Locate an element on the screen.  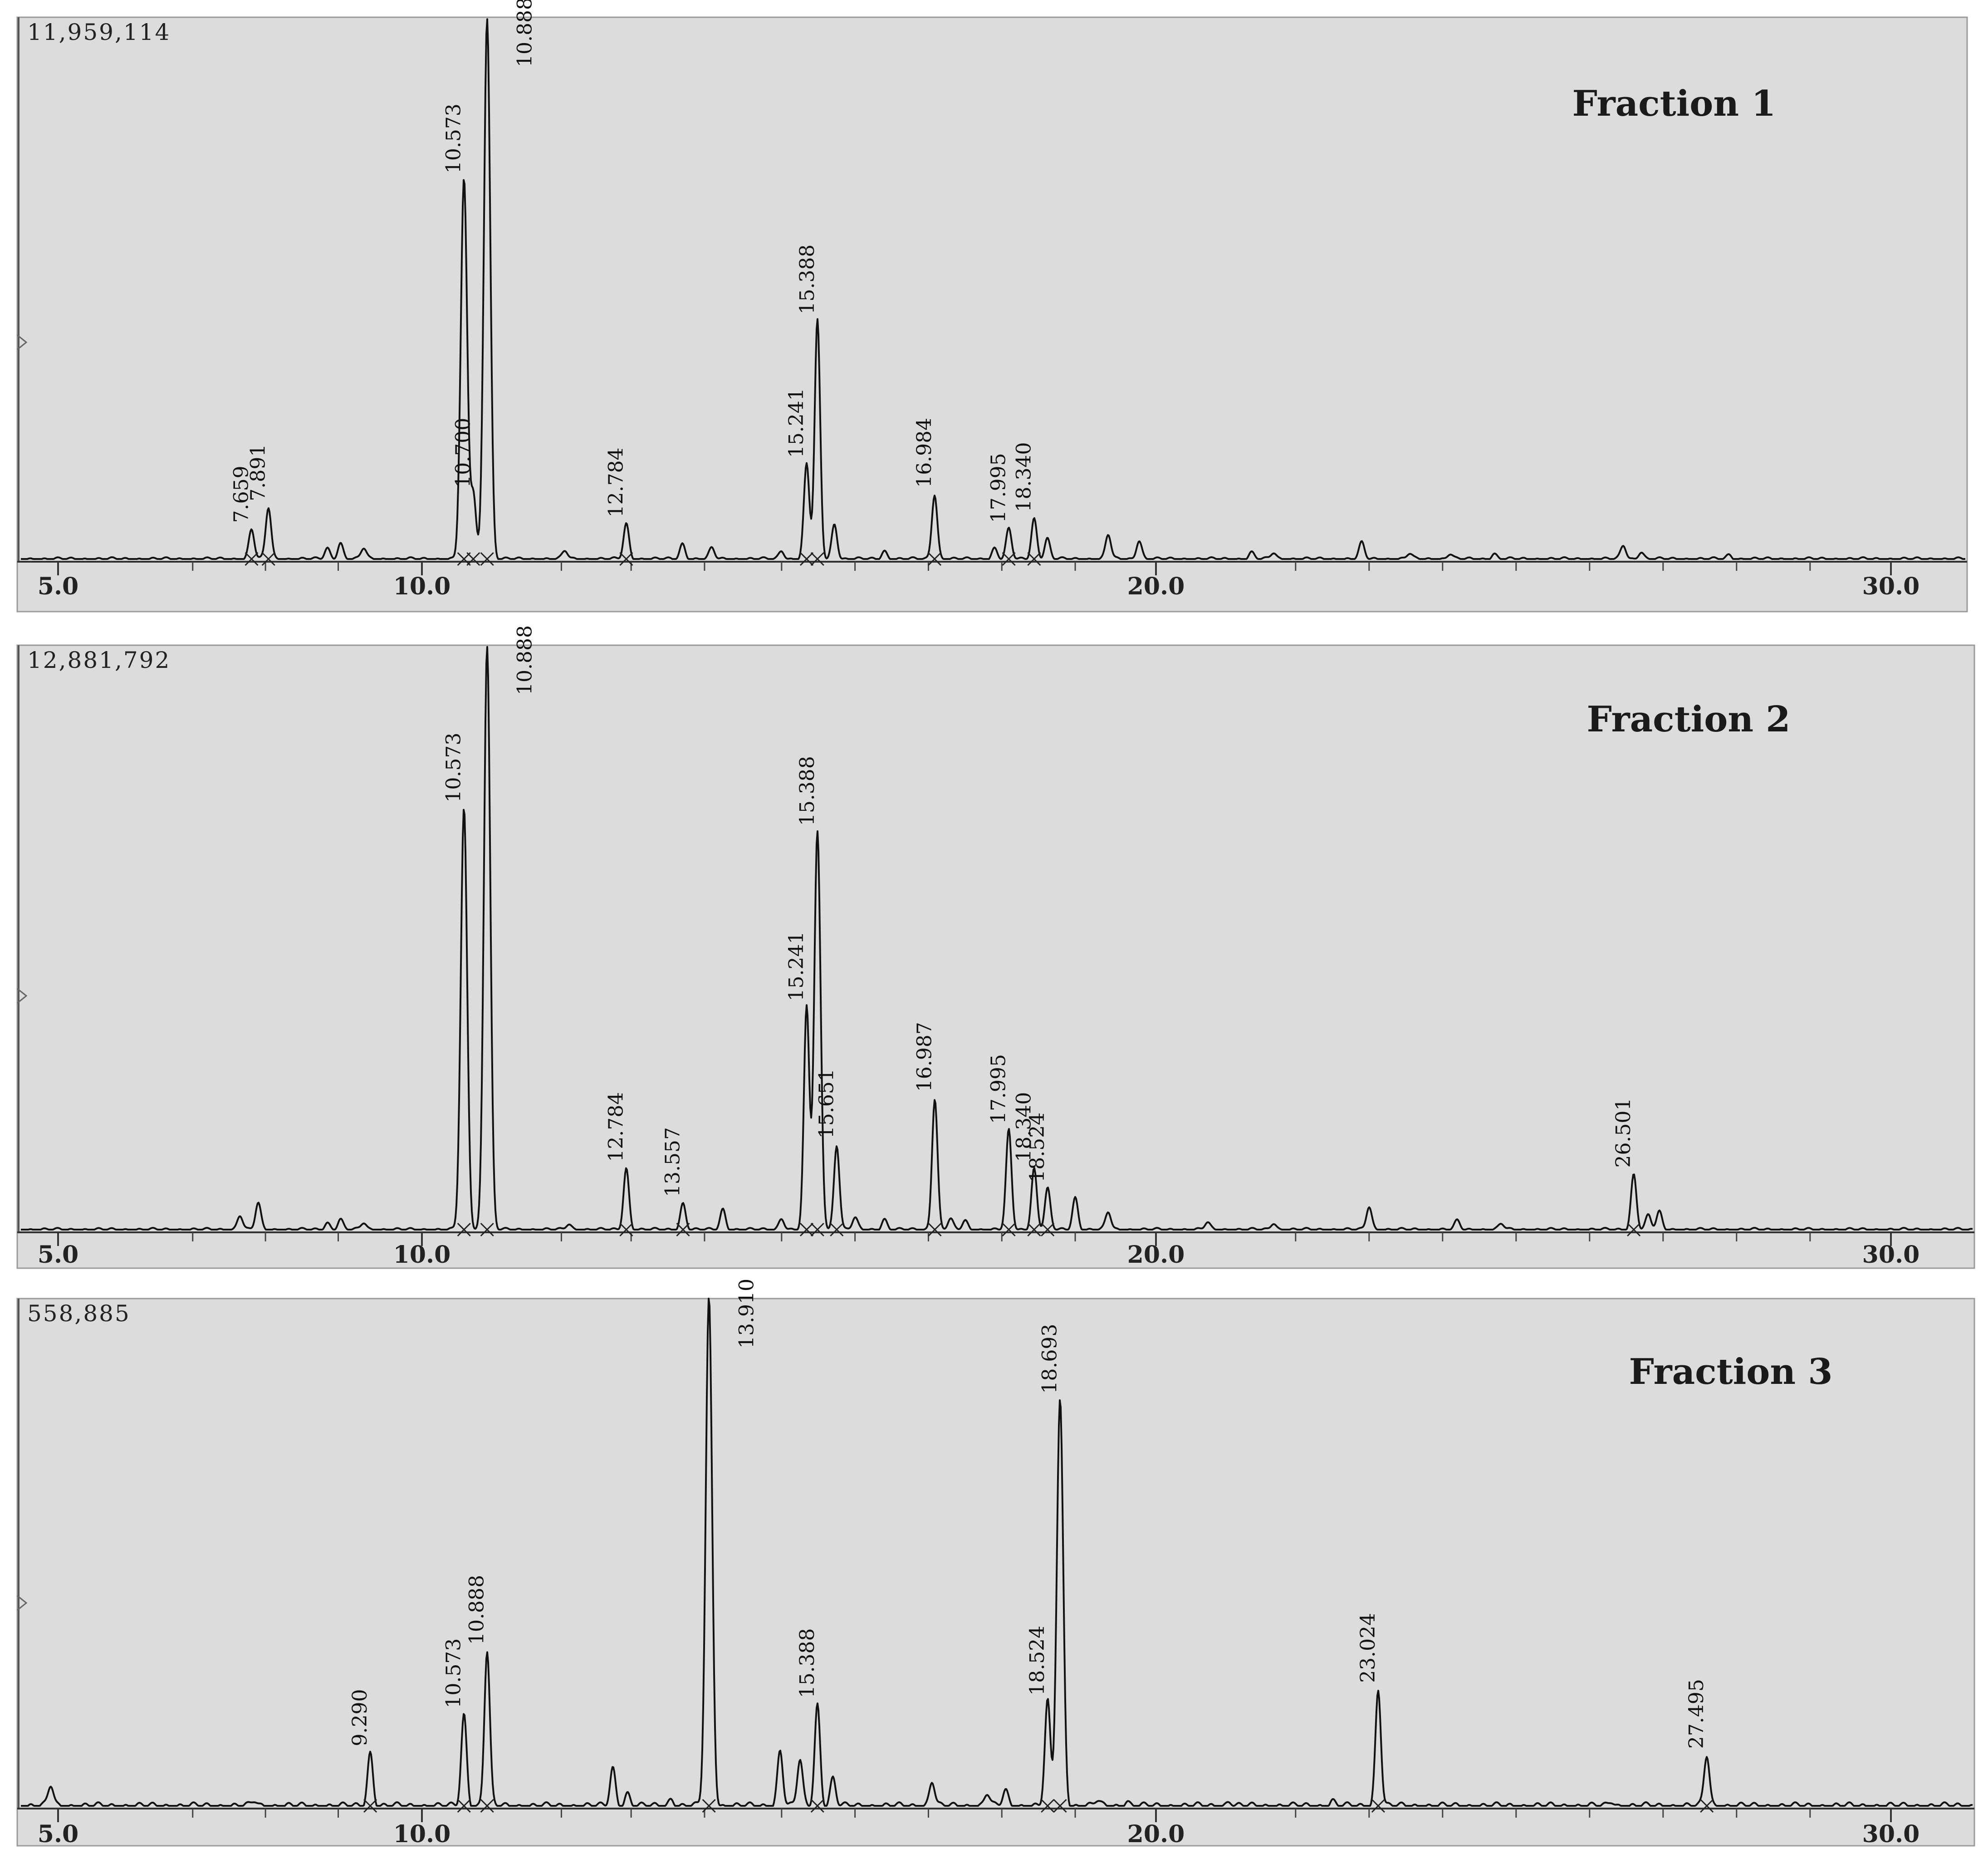
peak-label: 13.910 is located at coordinates (747, 1313).